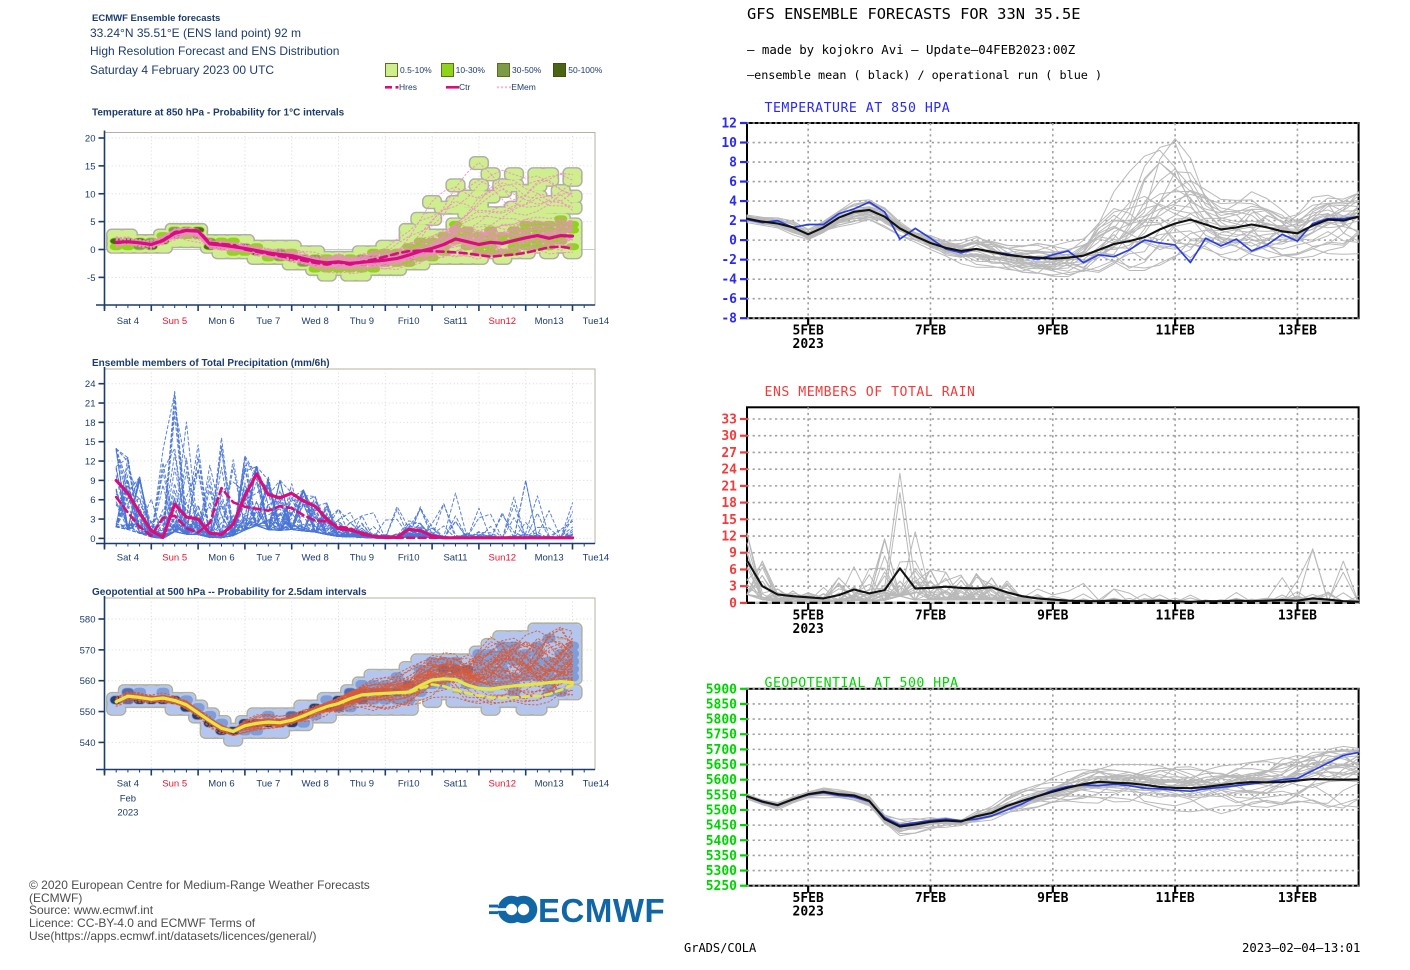  I want to click on y-tick-label: 580, so click(88, 620).